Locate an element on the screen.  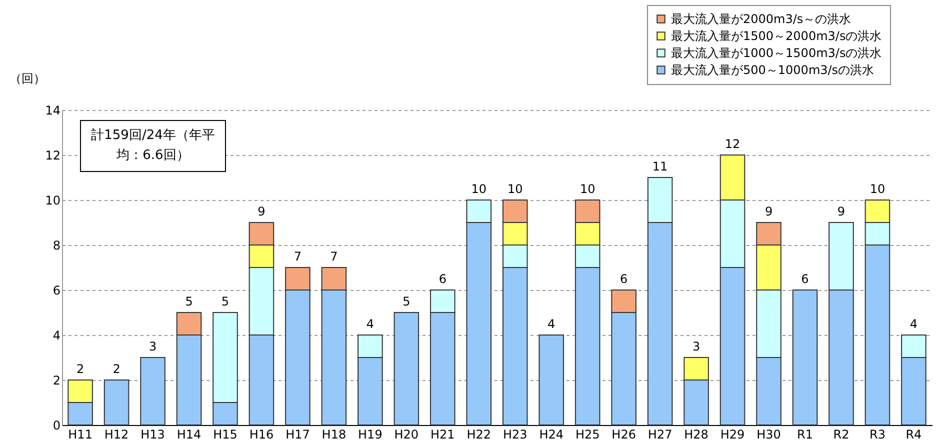
x-tick-label: R1 is located at coordinates (805, 435).